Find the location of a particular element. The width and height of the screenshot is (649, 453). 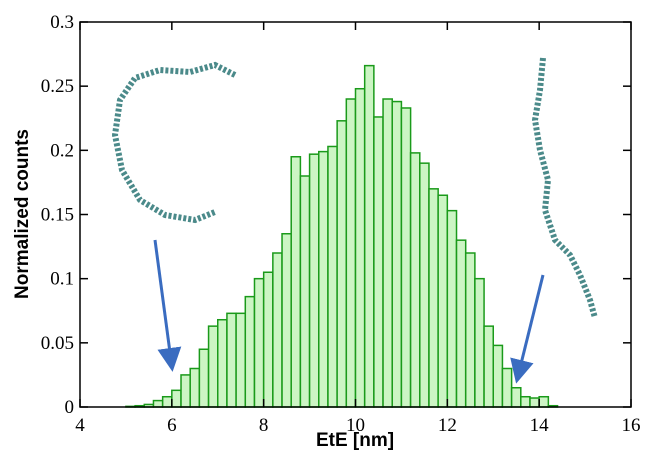

x-tick-label: 16 is located at coordinates (631, 425).